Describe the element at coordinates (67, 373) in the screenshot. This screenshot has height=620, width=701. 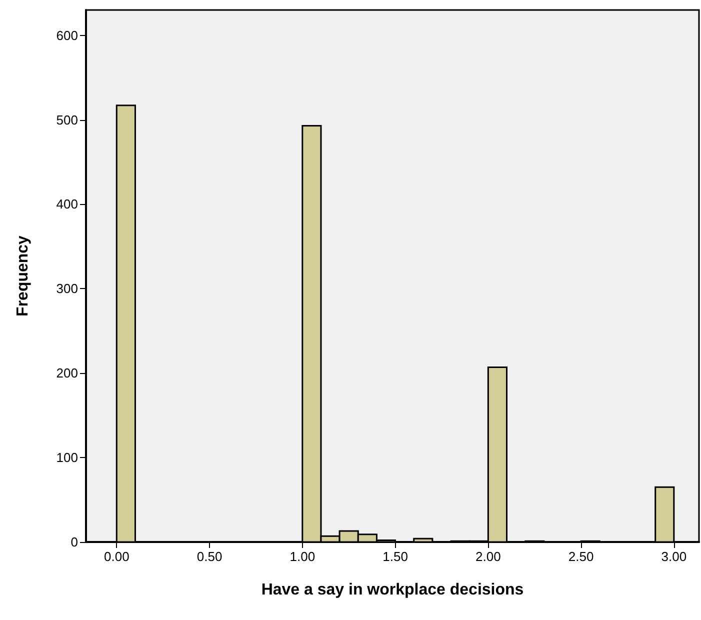
I see `y-tick-label: 200` at that location.